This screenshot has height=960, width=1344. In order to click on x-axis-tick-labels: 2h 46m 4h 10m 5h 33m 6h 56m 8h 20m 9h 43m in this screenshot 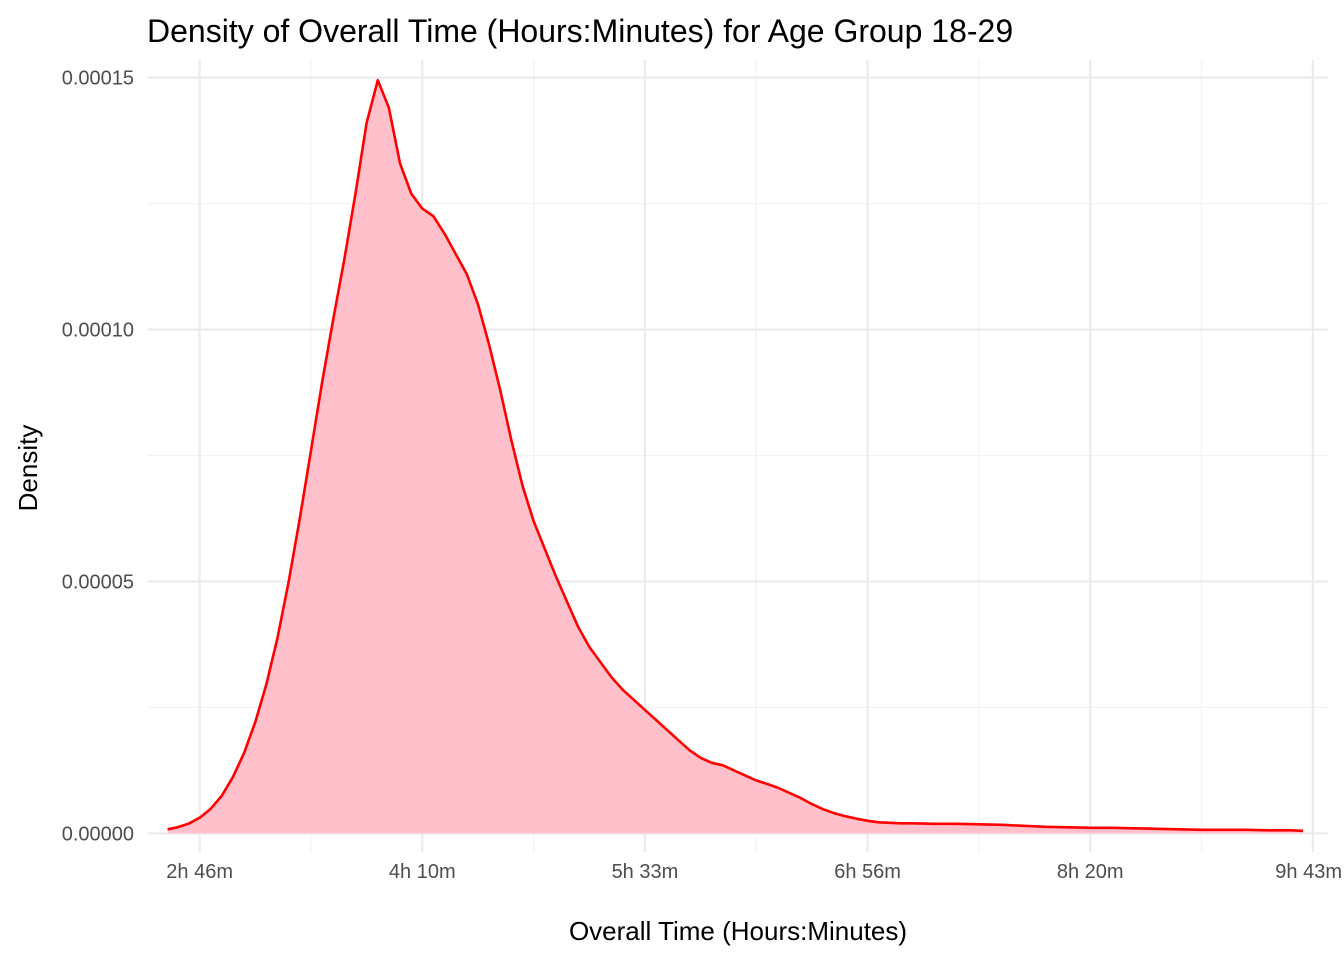, I will do `click(754, 872)`.